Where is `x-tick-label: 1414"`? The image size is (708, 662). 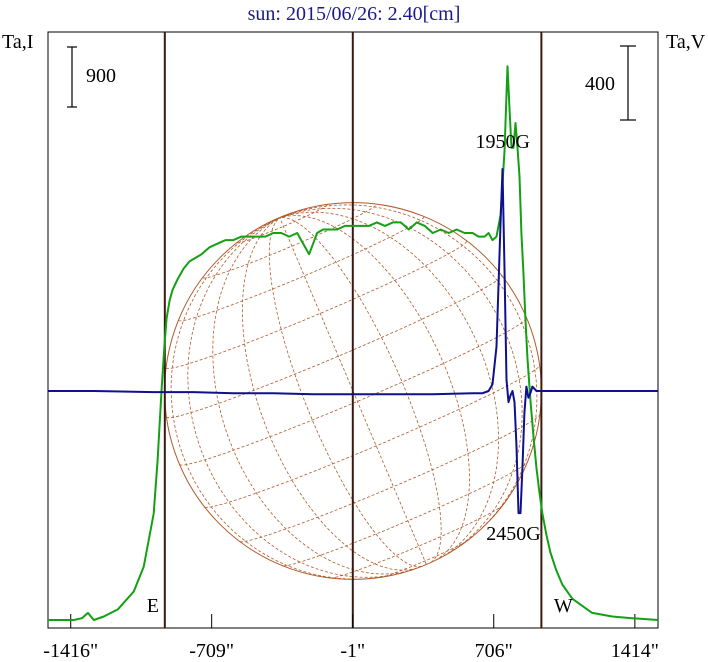
x-tick-label: 1414" is located at coordinates (635, 651).